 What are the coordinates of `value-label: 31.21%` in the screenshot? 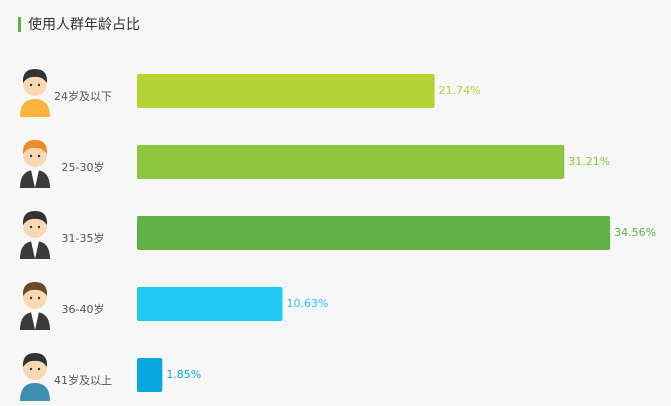 It's located at (589, 161).